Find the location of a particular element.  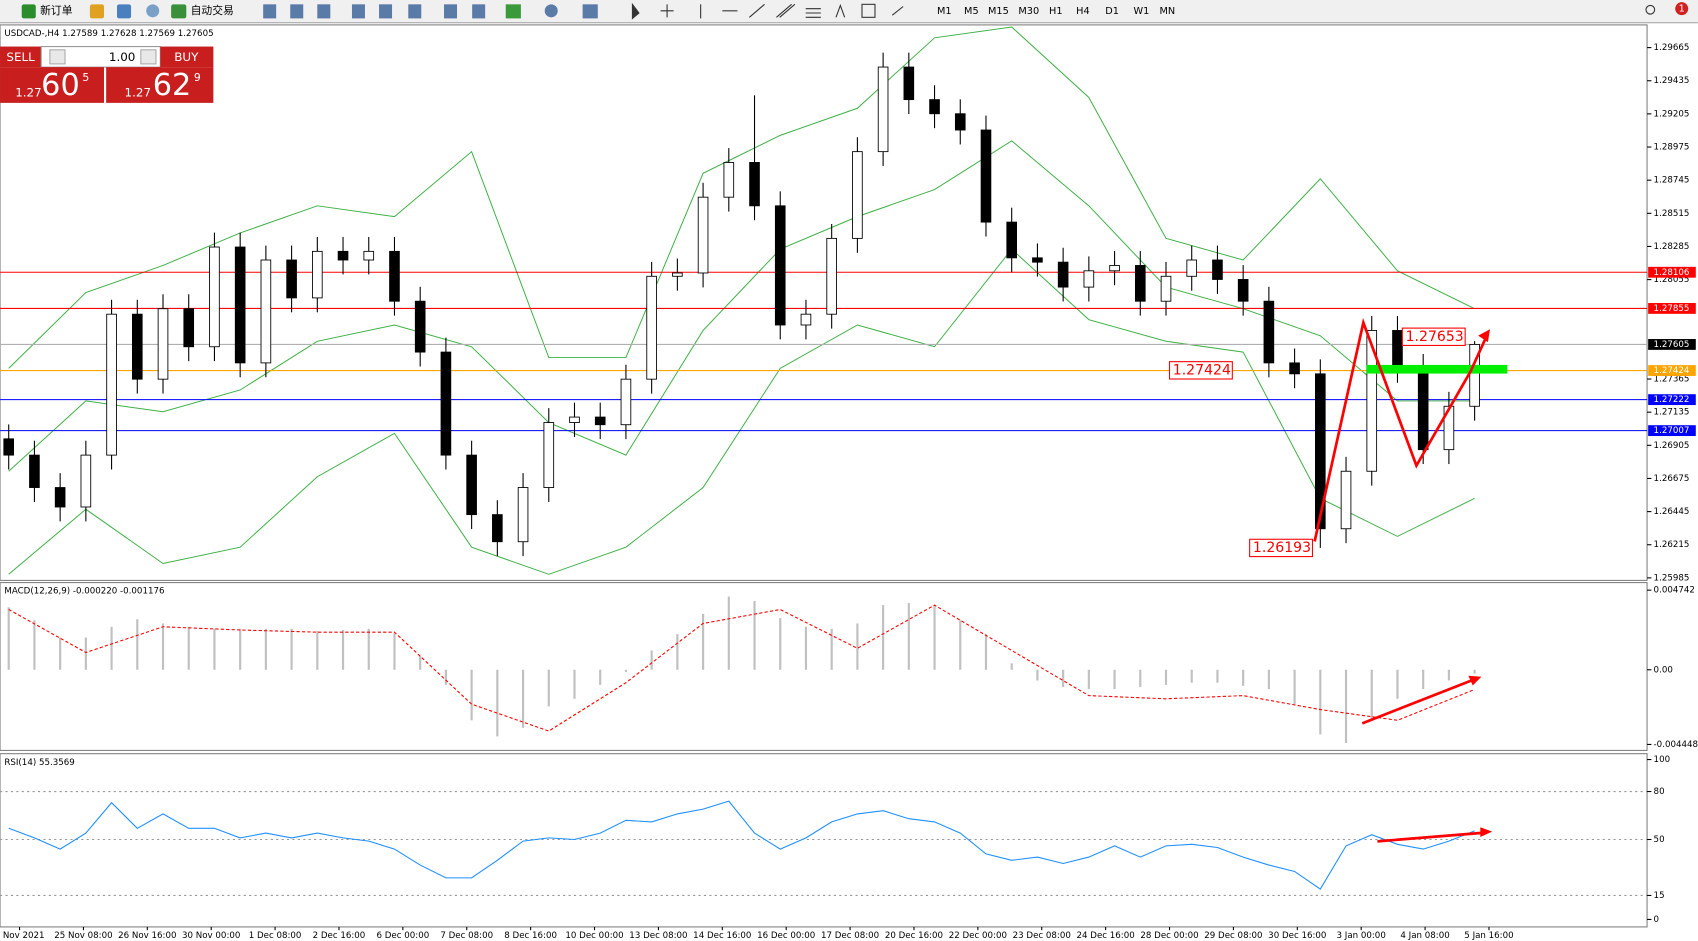

timeframe-button: M30 is located at coordinates (1028, 11).